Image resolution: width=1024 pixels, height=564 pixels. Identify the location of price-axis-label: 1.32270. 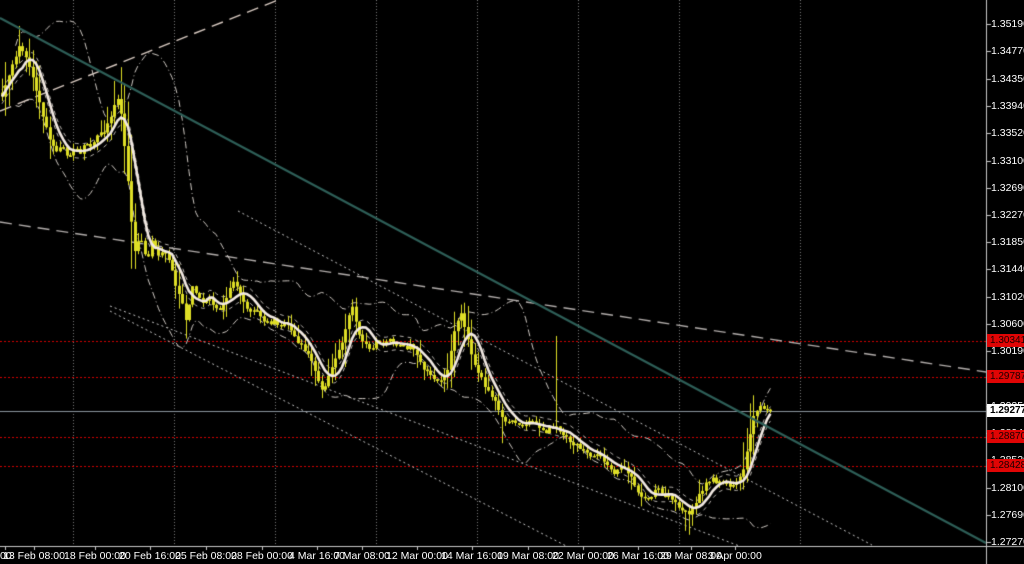
(1007, 215).